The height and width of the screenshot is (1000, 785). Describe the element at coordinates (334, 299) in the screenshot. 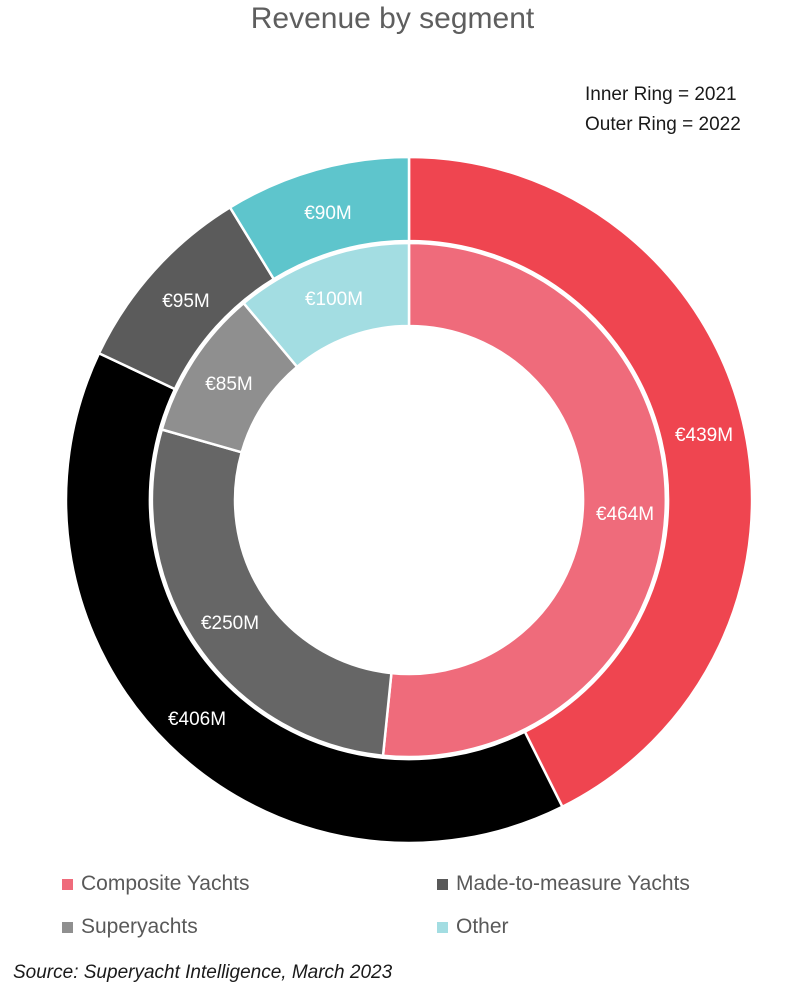

I see `label-inner-other: €100M` at that location.